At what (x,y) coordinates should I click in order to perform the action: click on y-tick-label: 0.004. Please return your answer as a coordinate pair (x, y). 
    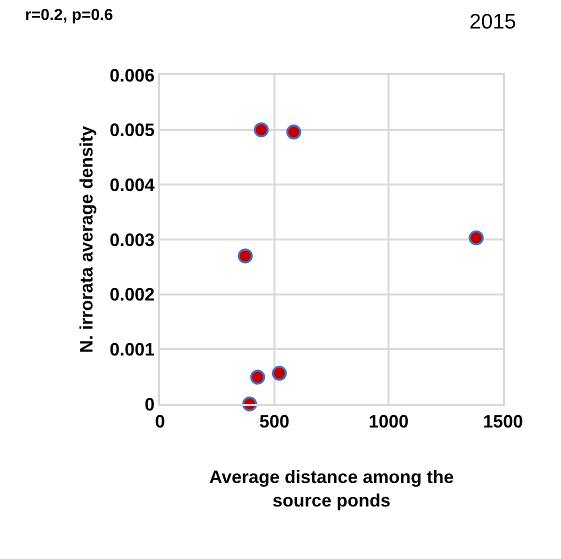
    Looking at the image, I should click on (132, 184).